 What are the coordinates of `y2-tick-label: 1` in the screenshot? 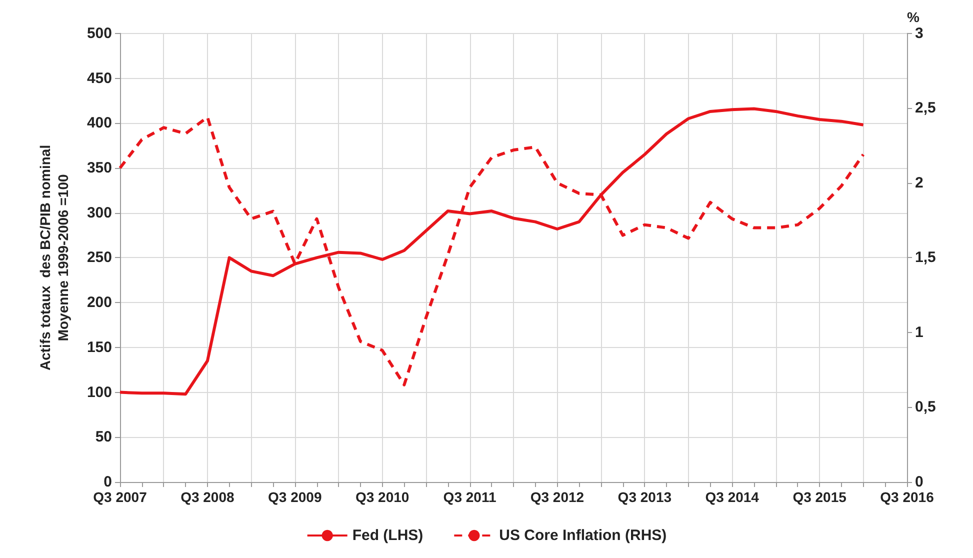 It's located at (919, 332).